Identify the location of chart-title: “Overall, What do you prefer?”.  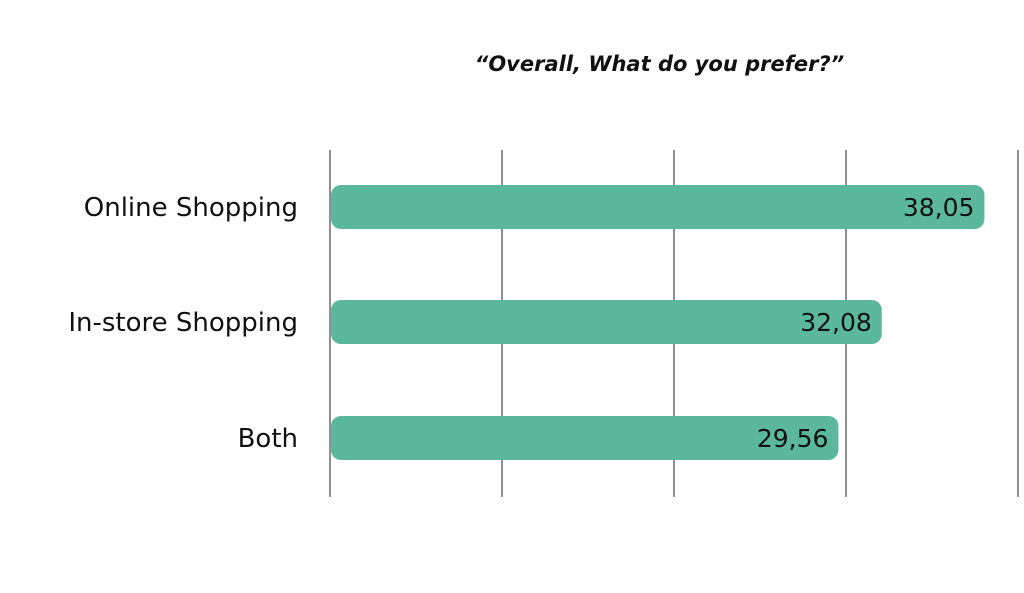
(659, 64).